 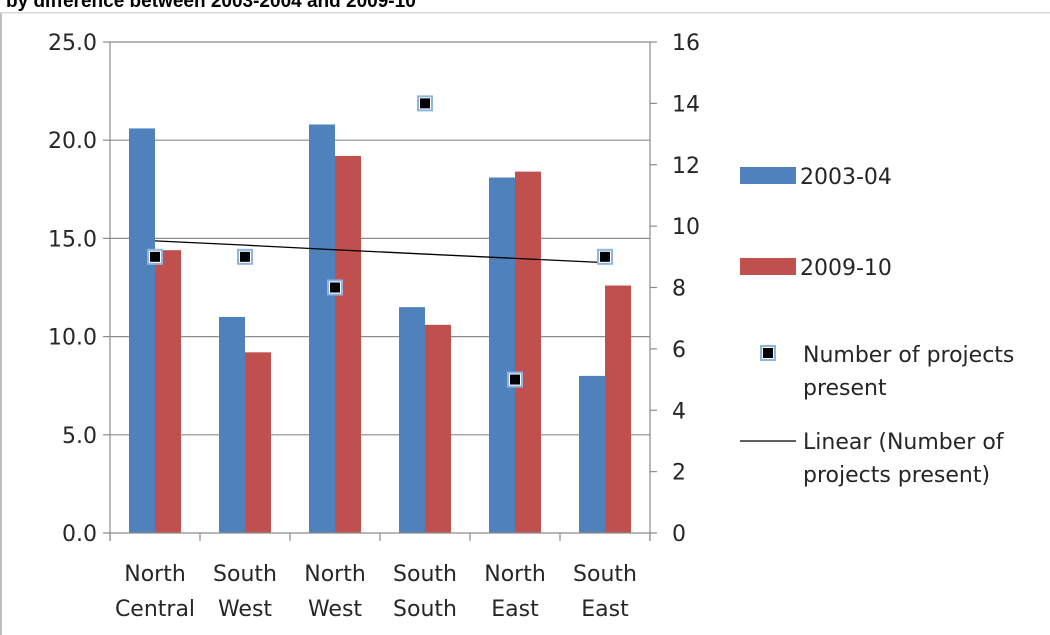 I want to click on trendline, so click(x=380, y=252).